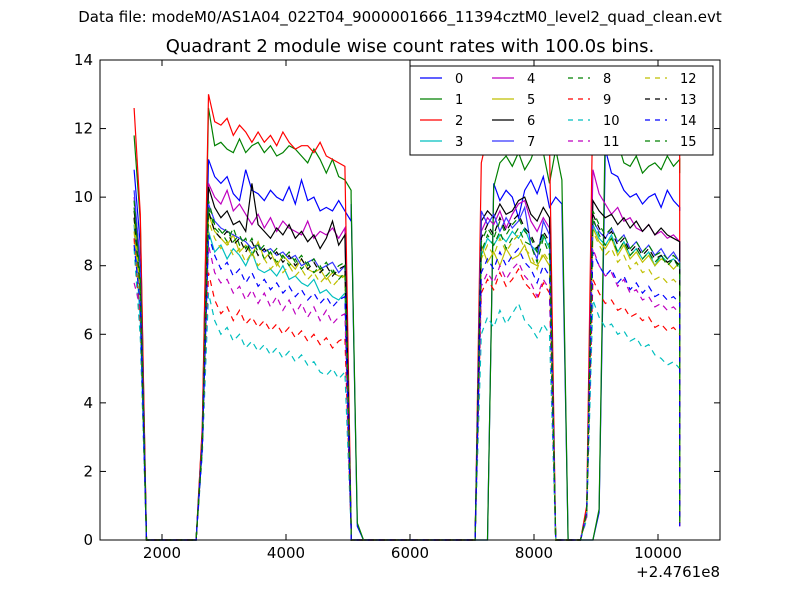 Image resolution: width=800 pixels, height=600 pixels. I want to click on x-offset-label: +2.4761e8, so click(678, 572).